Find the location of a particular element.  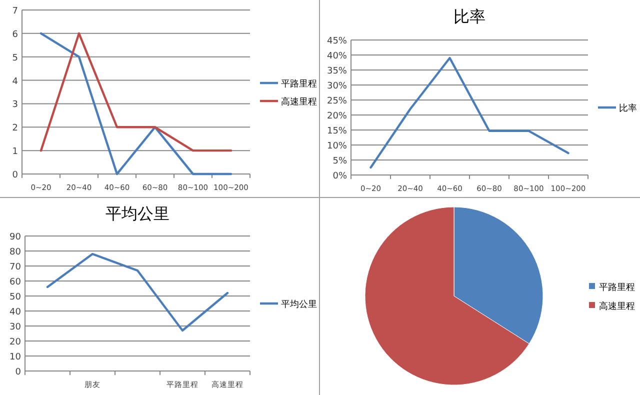

y-tick-label: 30% is located at coordinates (337, 87).